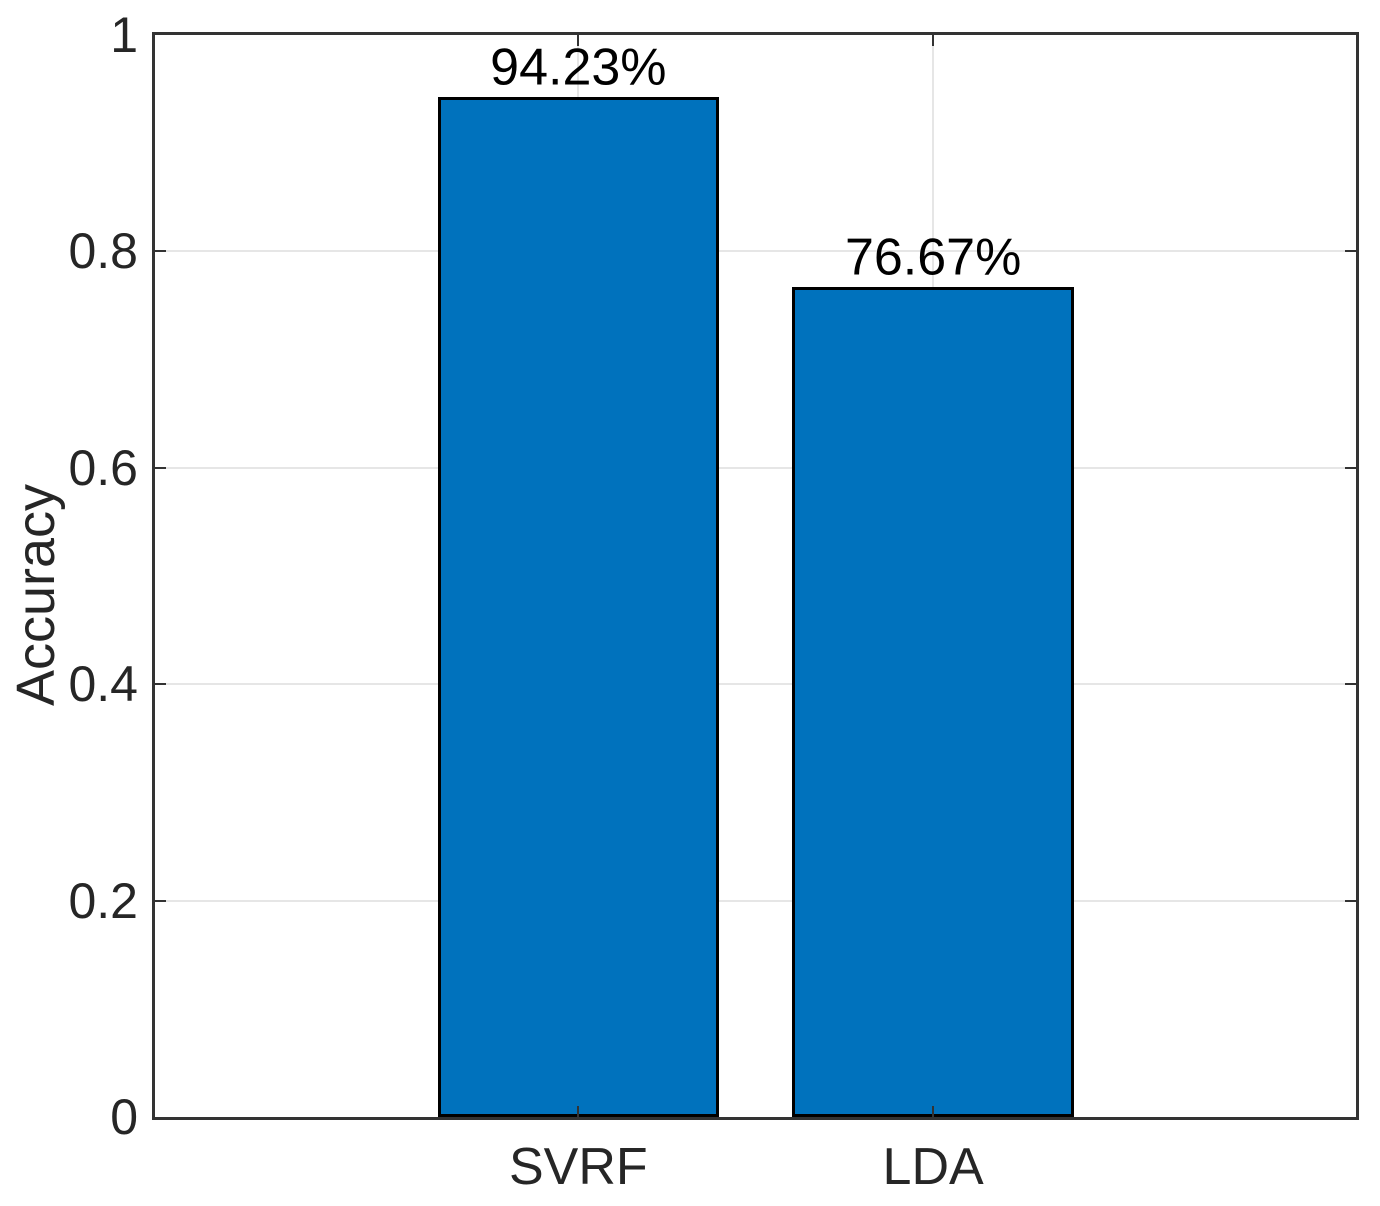 The width and height of the screenshot is (1380, 1206). Describe the element at coordinates (933, 702) in the screenshot. I see `bar-lda` at that location.